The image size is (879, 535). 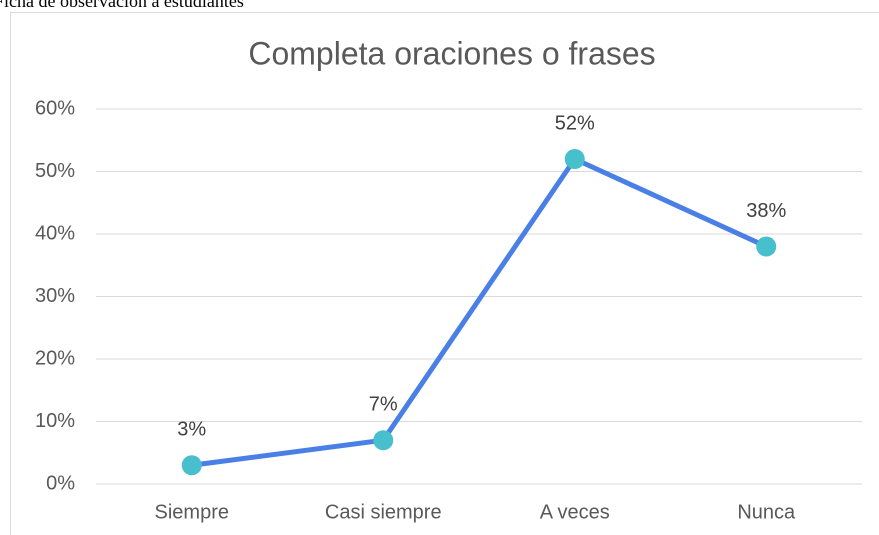 What do you see at coordinates (60, 483) in the screenshot?
I see `y-tick-label: 0%` at bounding box center [60, 483].